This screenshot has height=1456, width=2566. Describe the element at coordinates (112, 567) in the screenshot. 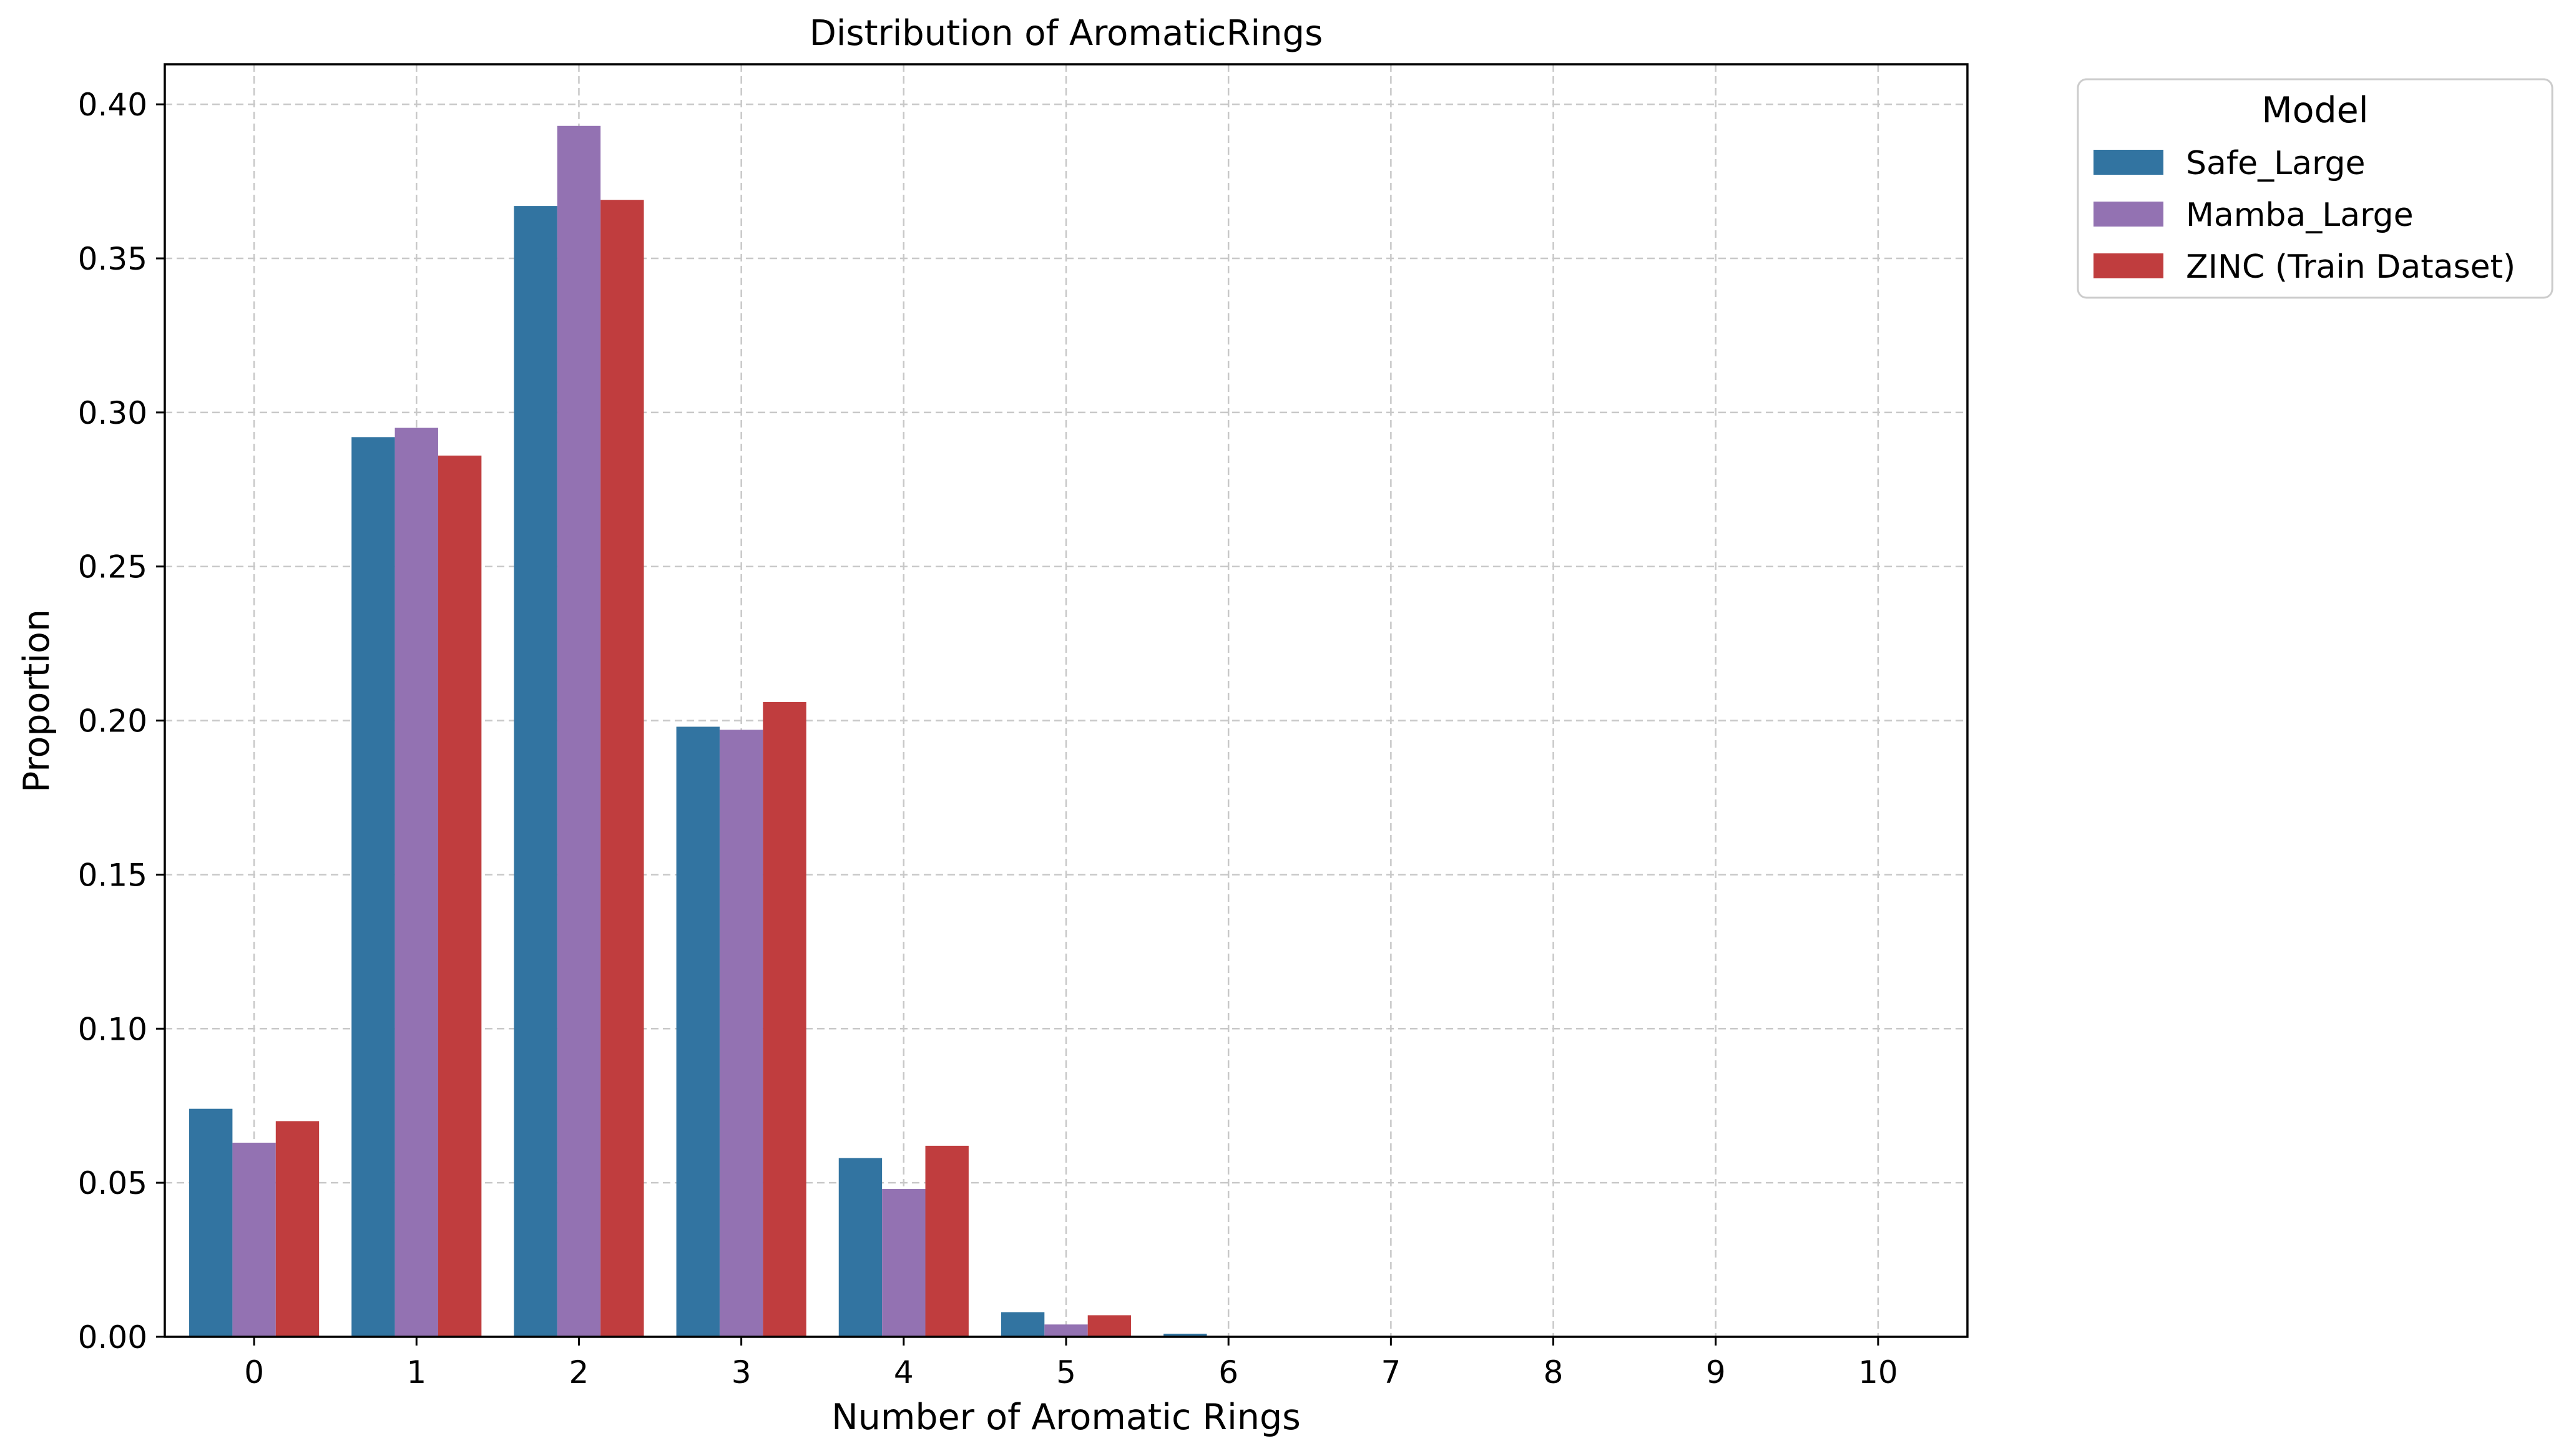

I see `y-tick-label: 0.25` at that location.